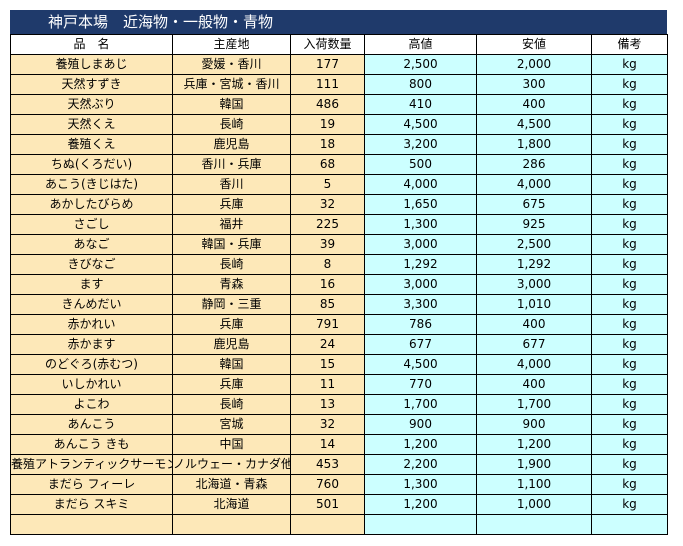 The height and width of the screenshot is (546, 683). I want to click on cell-quantity: 111, so click(327, 84).